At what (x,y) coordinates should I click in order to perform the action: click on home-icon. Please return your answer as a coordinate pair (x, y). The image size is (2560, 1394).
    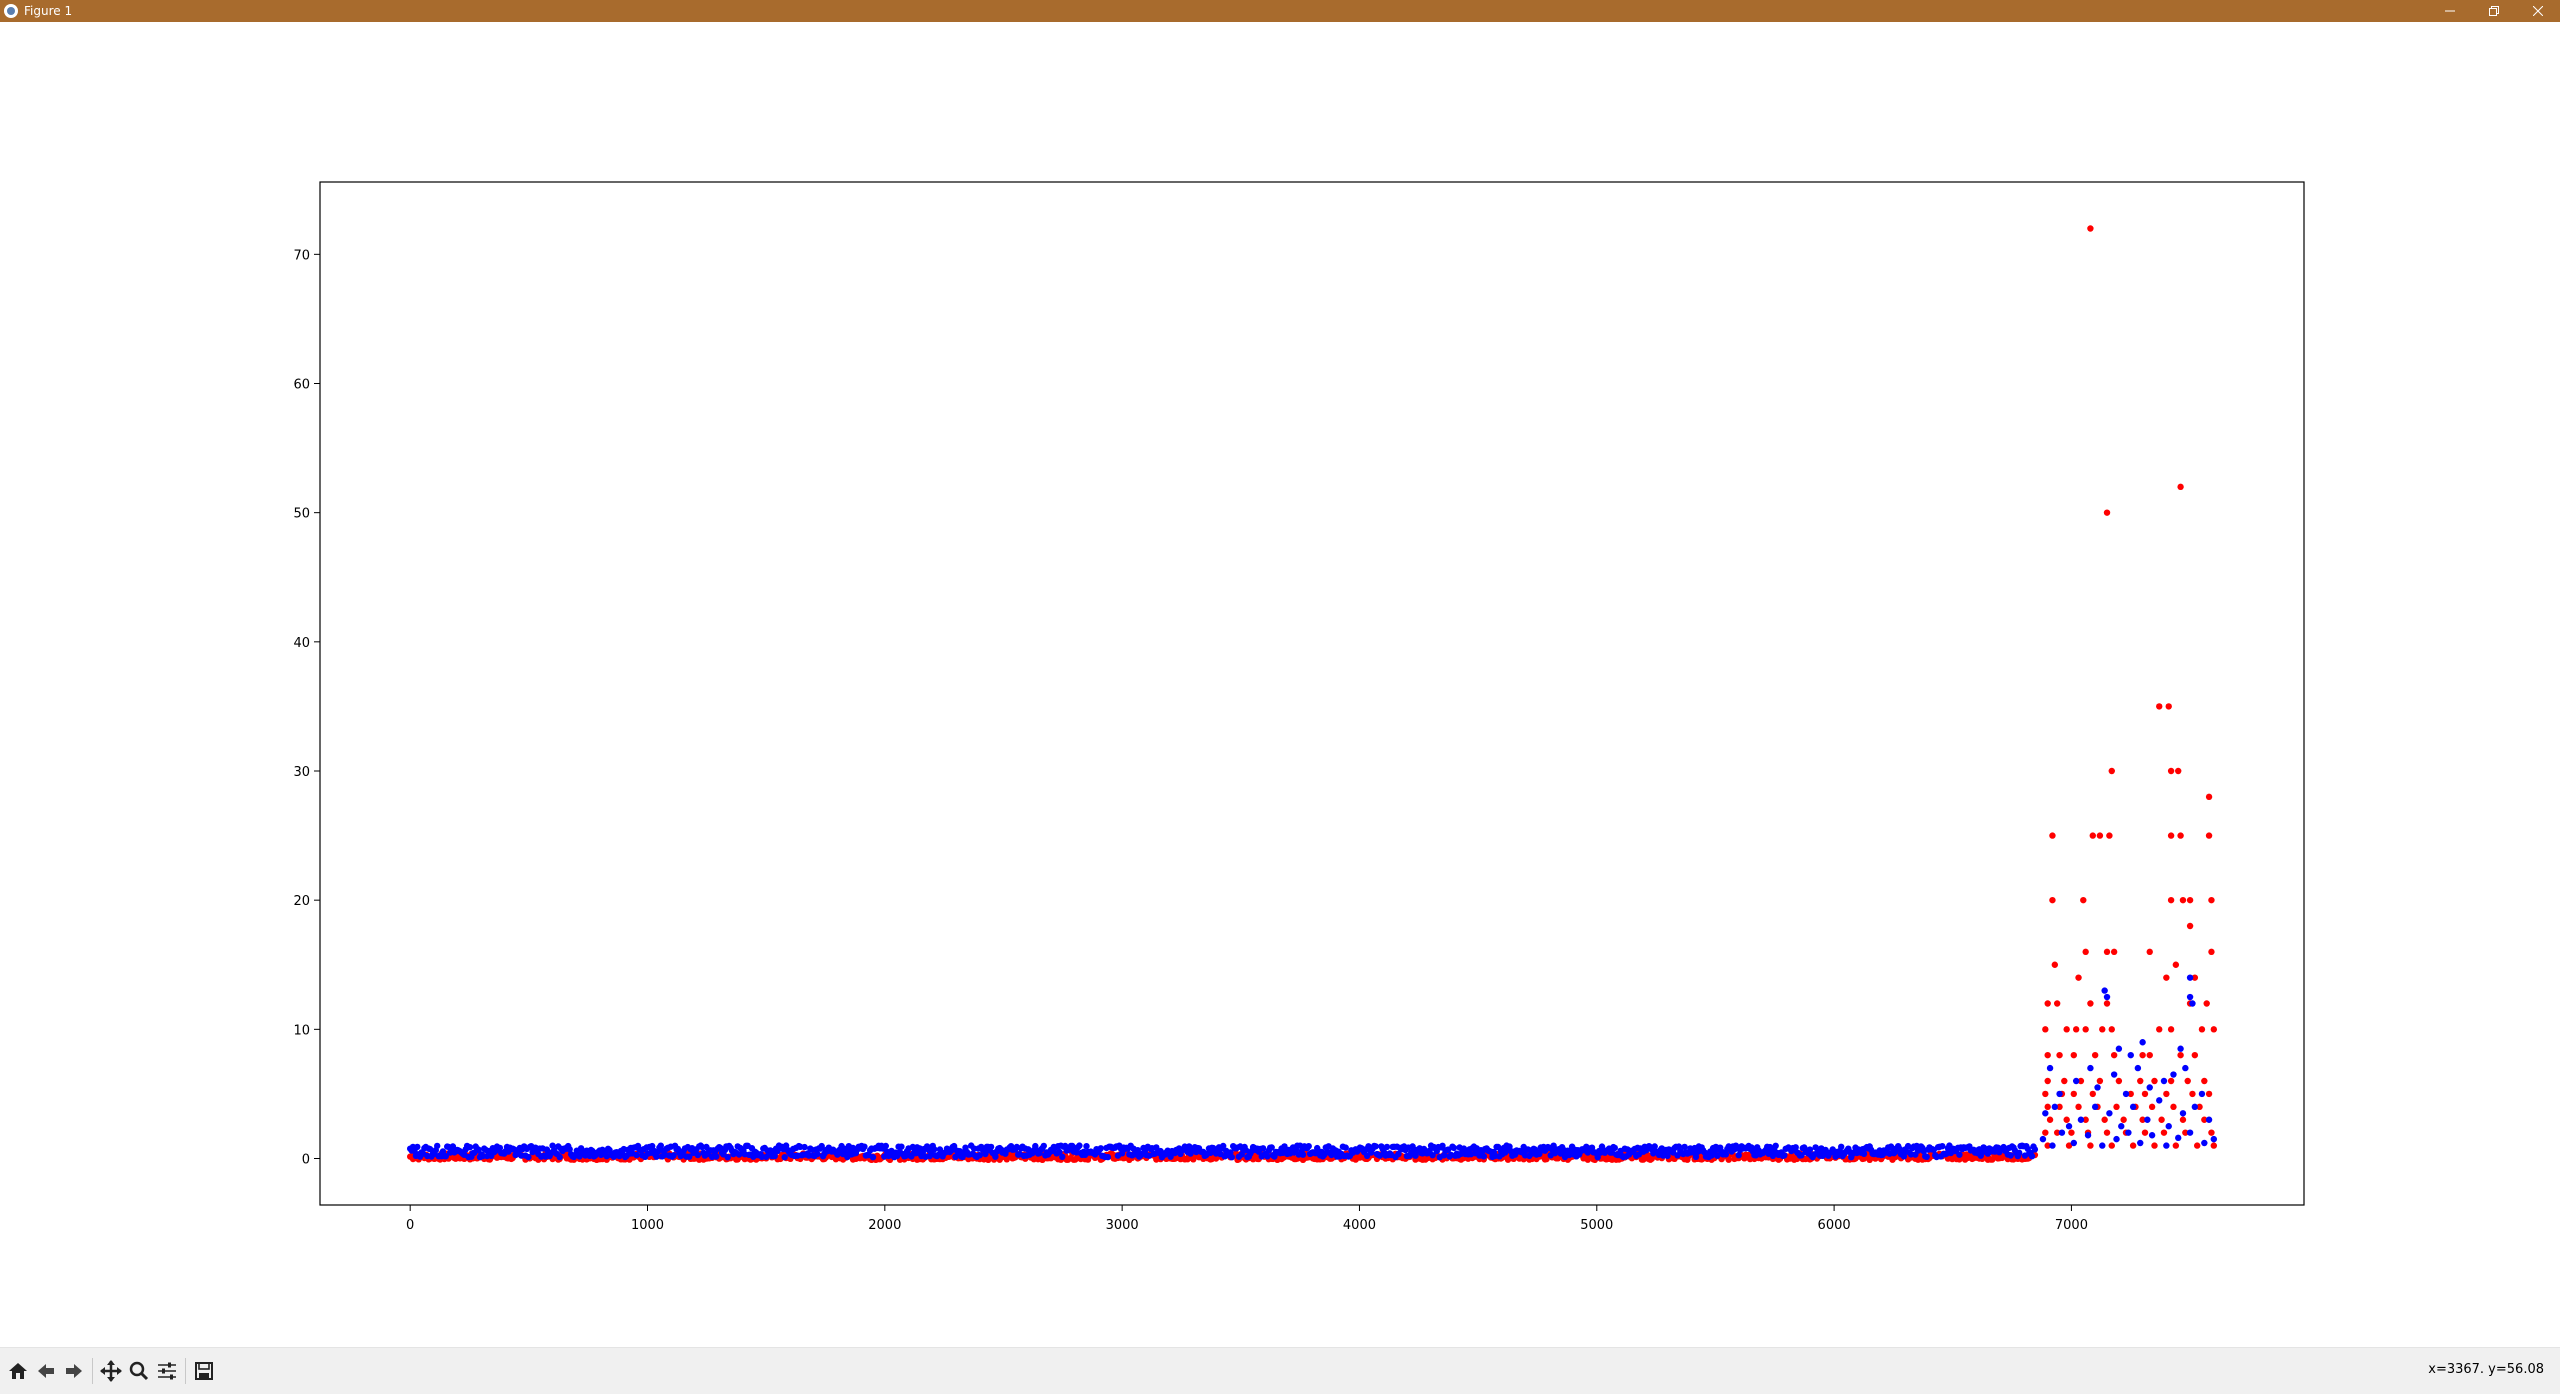
    Looking at the image, I should click on (18, 1371).